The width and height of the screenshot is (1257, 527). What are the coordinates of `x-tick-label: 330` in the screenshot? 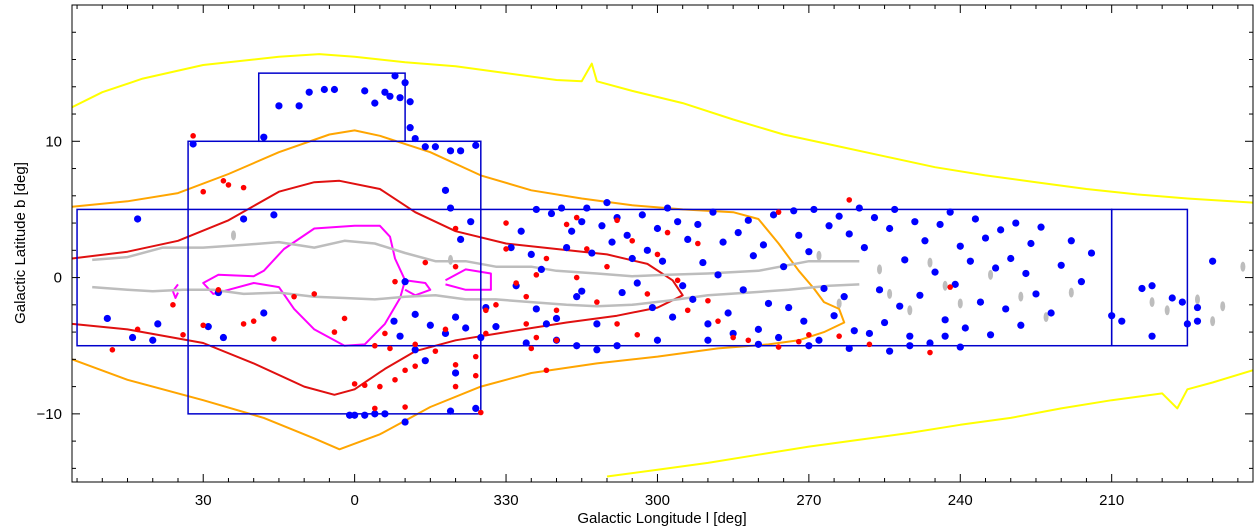 It's located at (506, 500).